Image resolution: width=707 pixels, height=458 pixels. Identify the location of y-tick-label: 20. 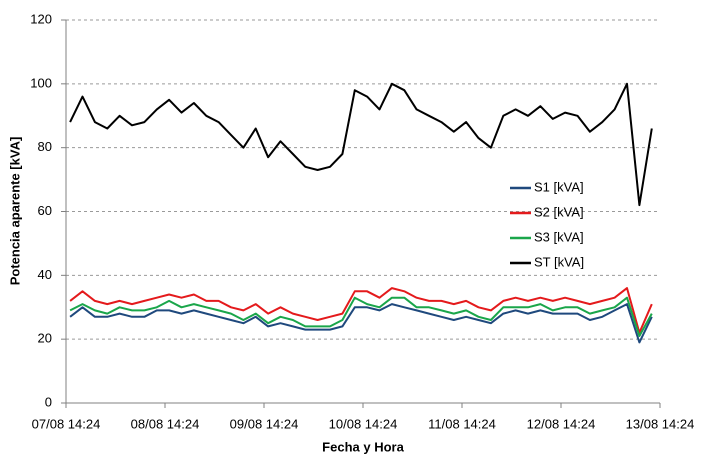
(45, 338).